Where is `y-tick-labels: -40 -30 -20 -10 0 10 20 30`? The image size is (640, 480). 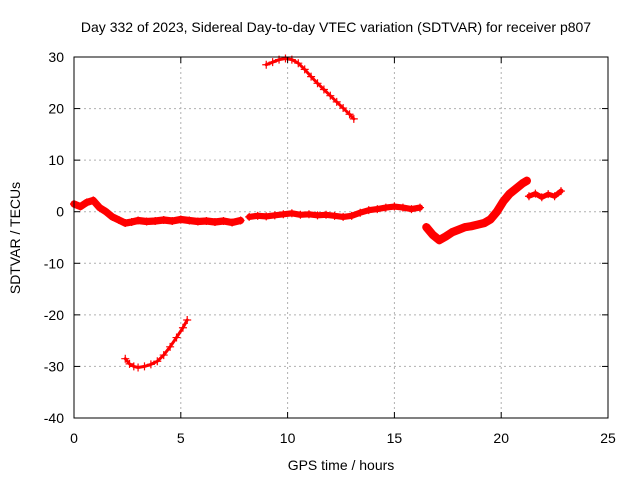
y-tick-labels: -40 -30 -20 -10 0 10 20 30 is located at coordinates (54, 237).